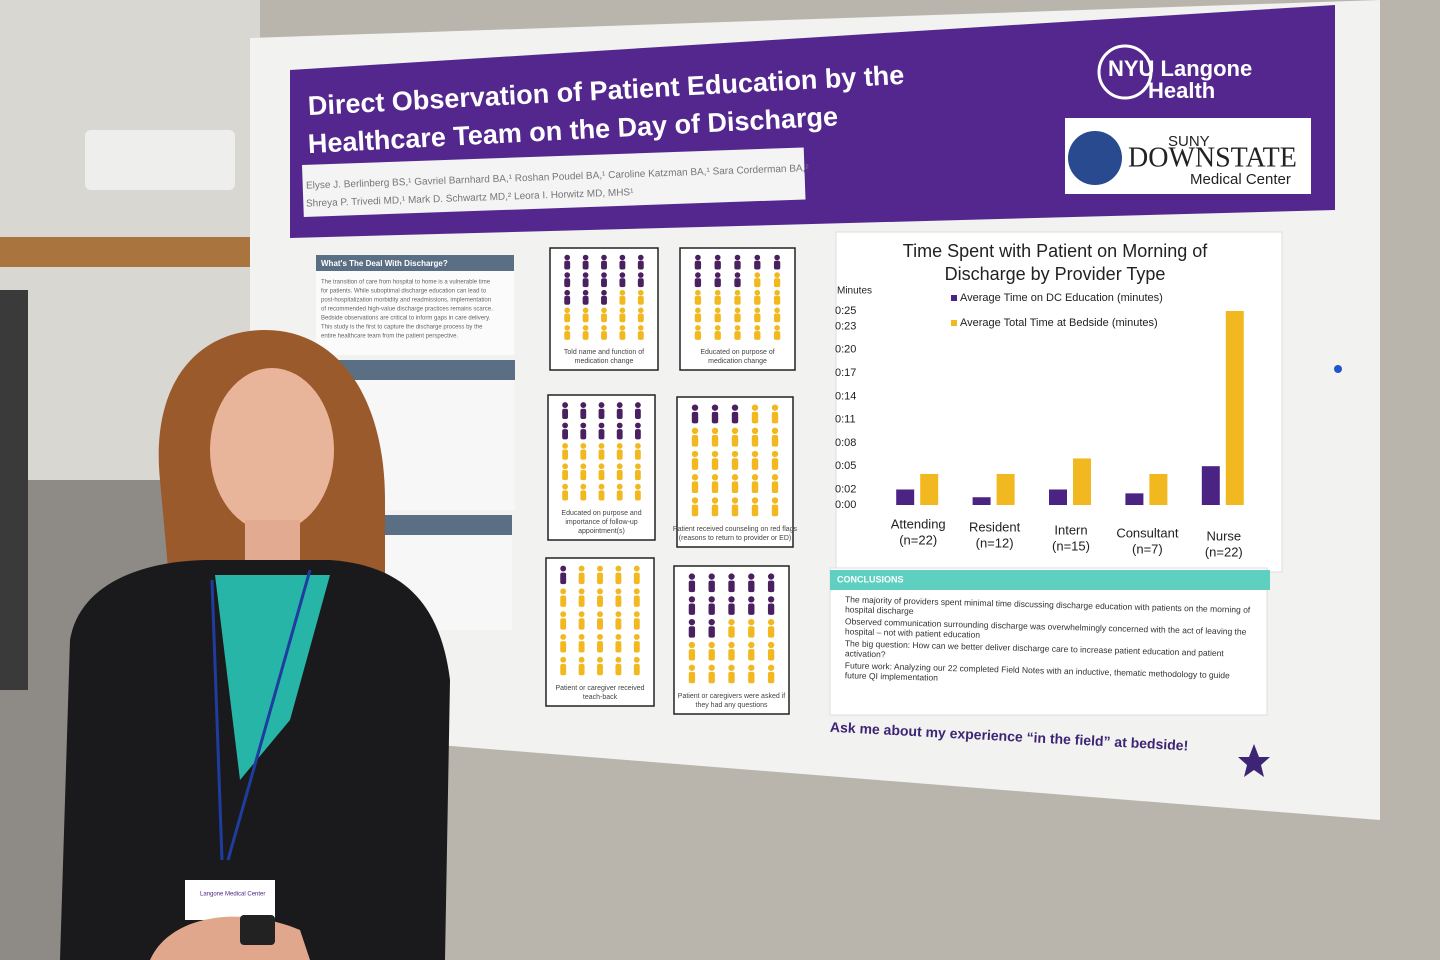  Describe the element at coordinates (415, 305) in the screenshot. I see `intro-box` at that location.